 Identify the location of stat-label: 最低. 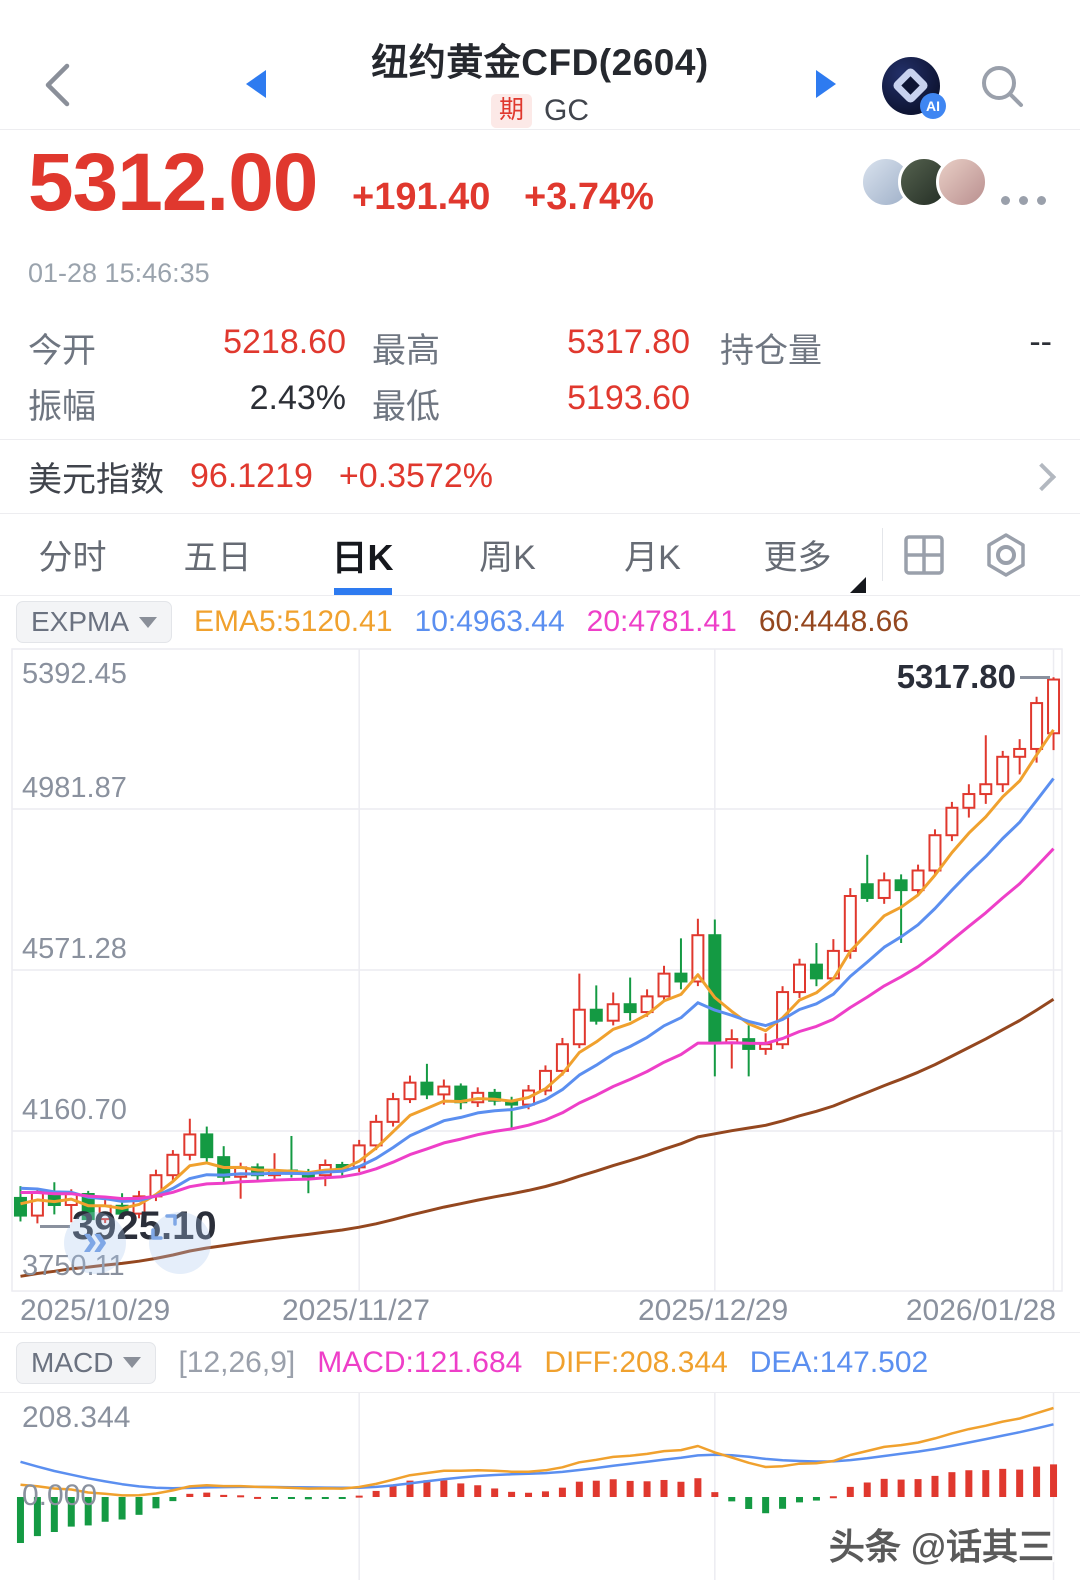
(406, 406).